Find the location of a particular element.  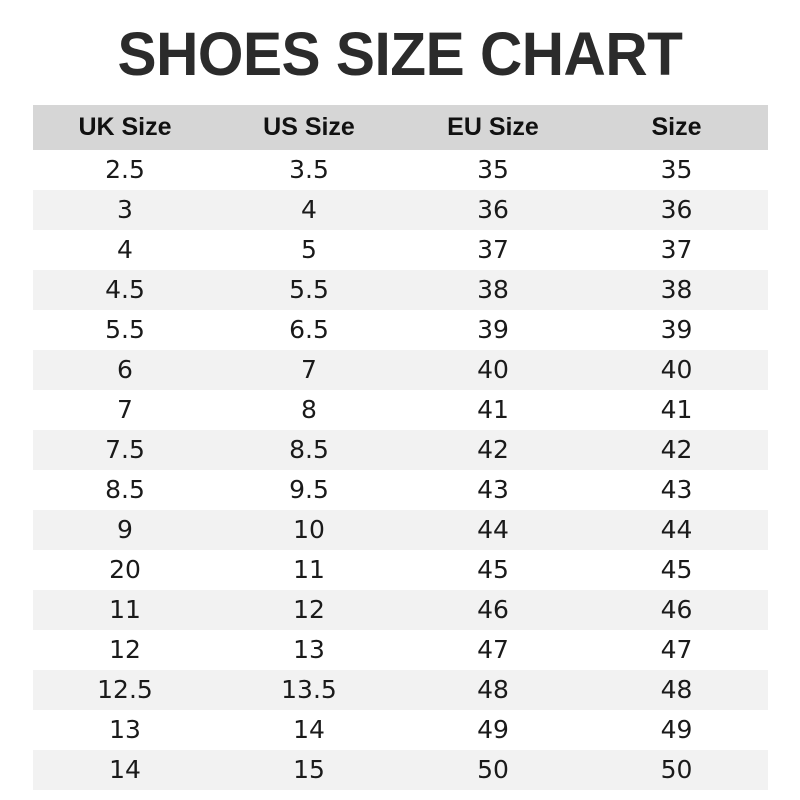

cell-eu-size: 47 is located at coordinates (493, 649).